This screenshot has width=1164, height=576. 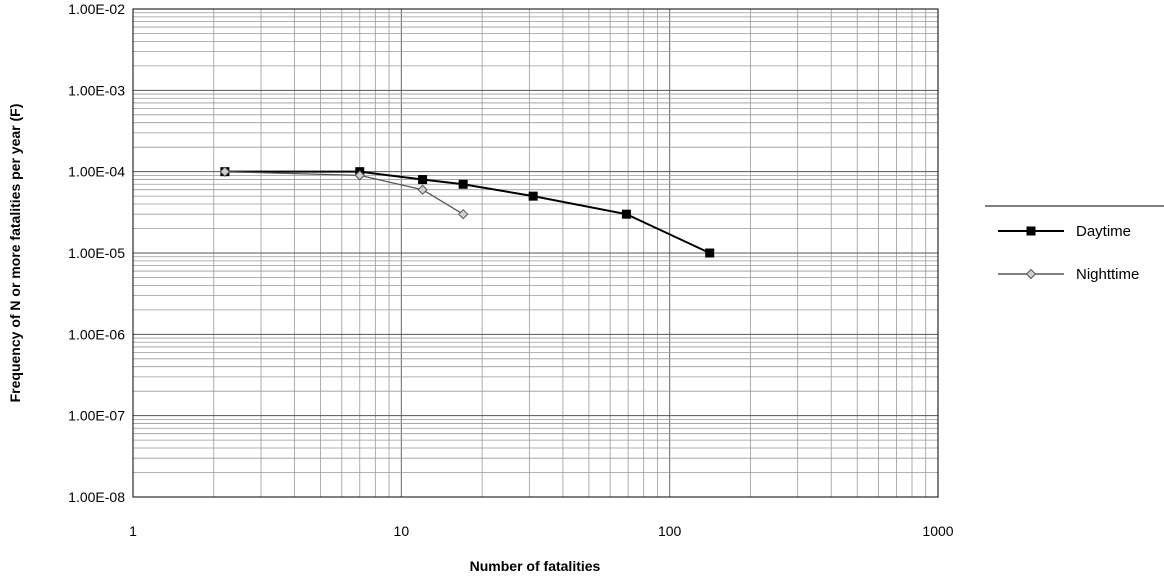 What do you see at coordinates (96, 90) in the screenshot?
I see `y-tick-label: 1.00E-03` at bounding box center [96, 90].